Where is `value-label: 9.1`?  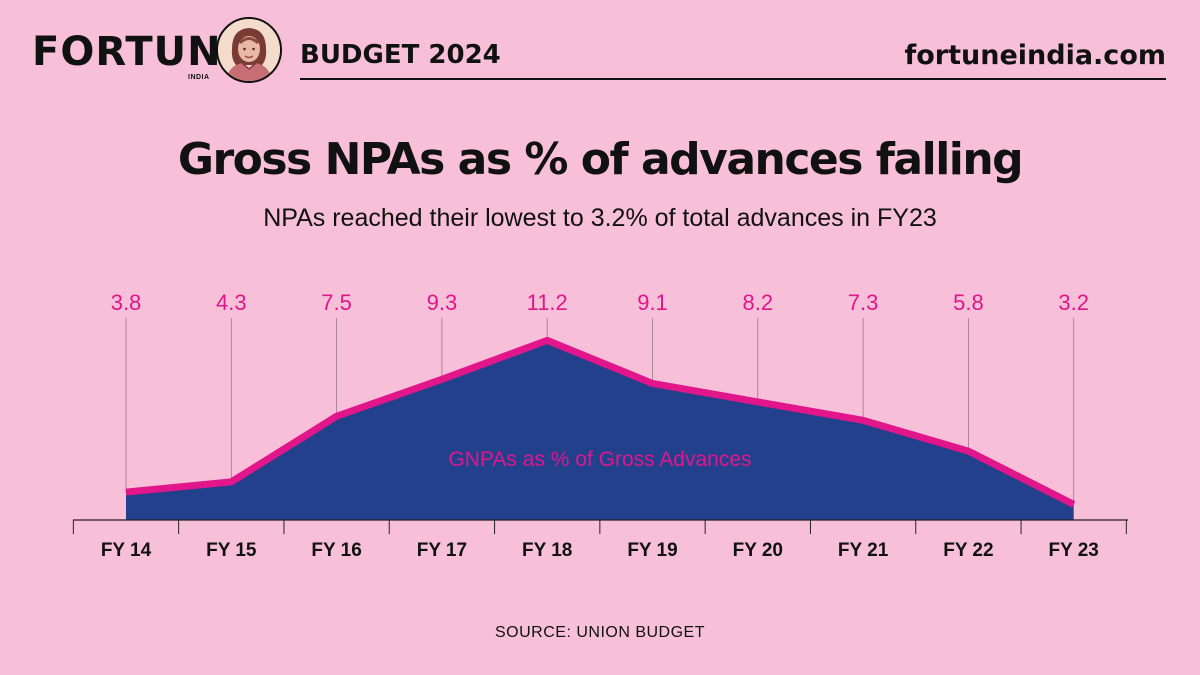
value-label: 9.1 is located at coordinates (652, 302).